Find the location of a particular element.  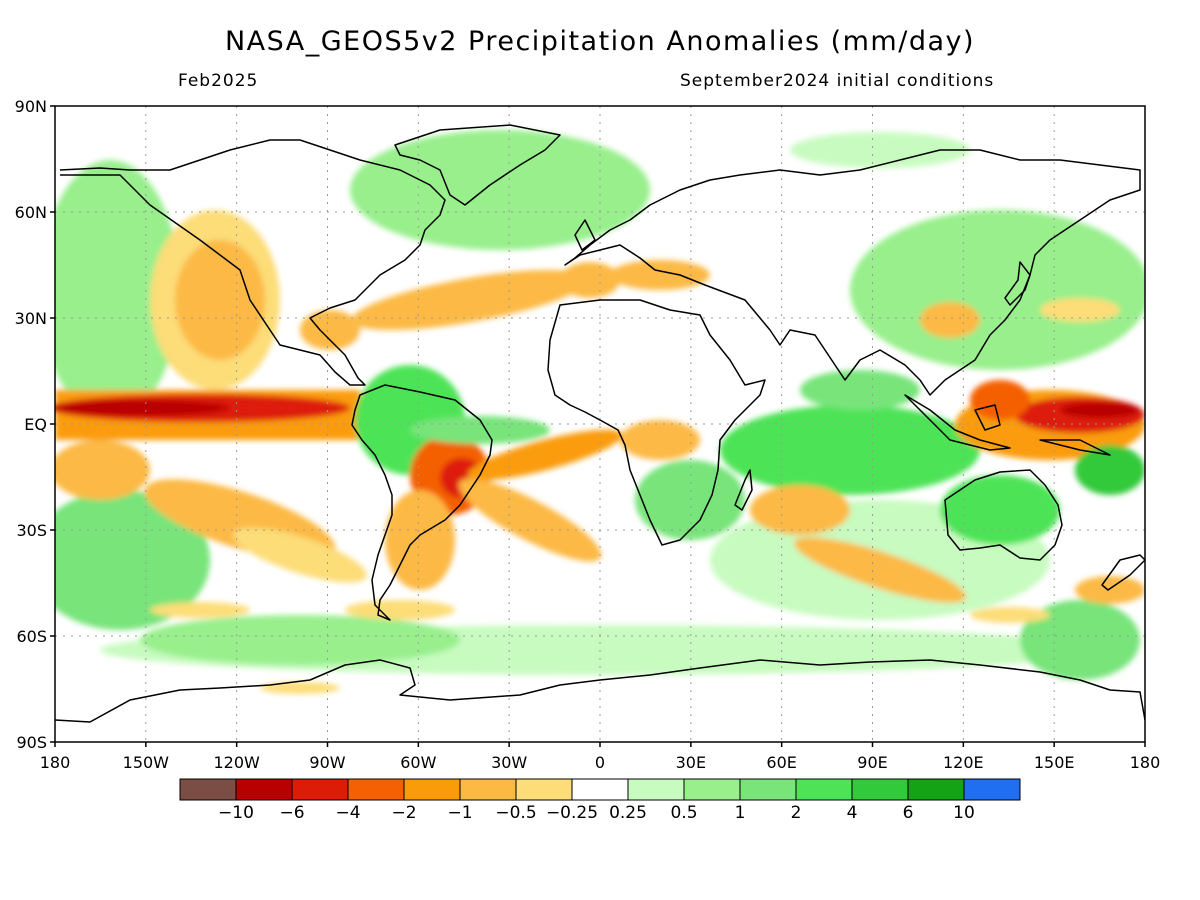

indonesia-coastline is located at coordinates (1007, 425).